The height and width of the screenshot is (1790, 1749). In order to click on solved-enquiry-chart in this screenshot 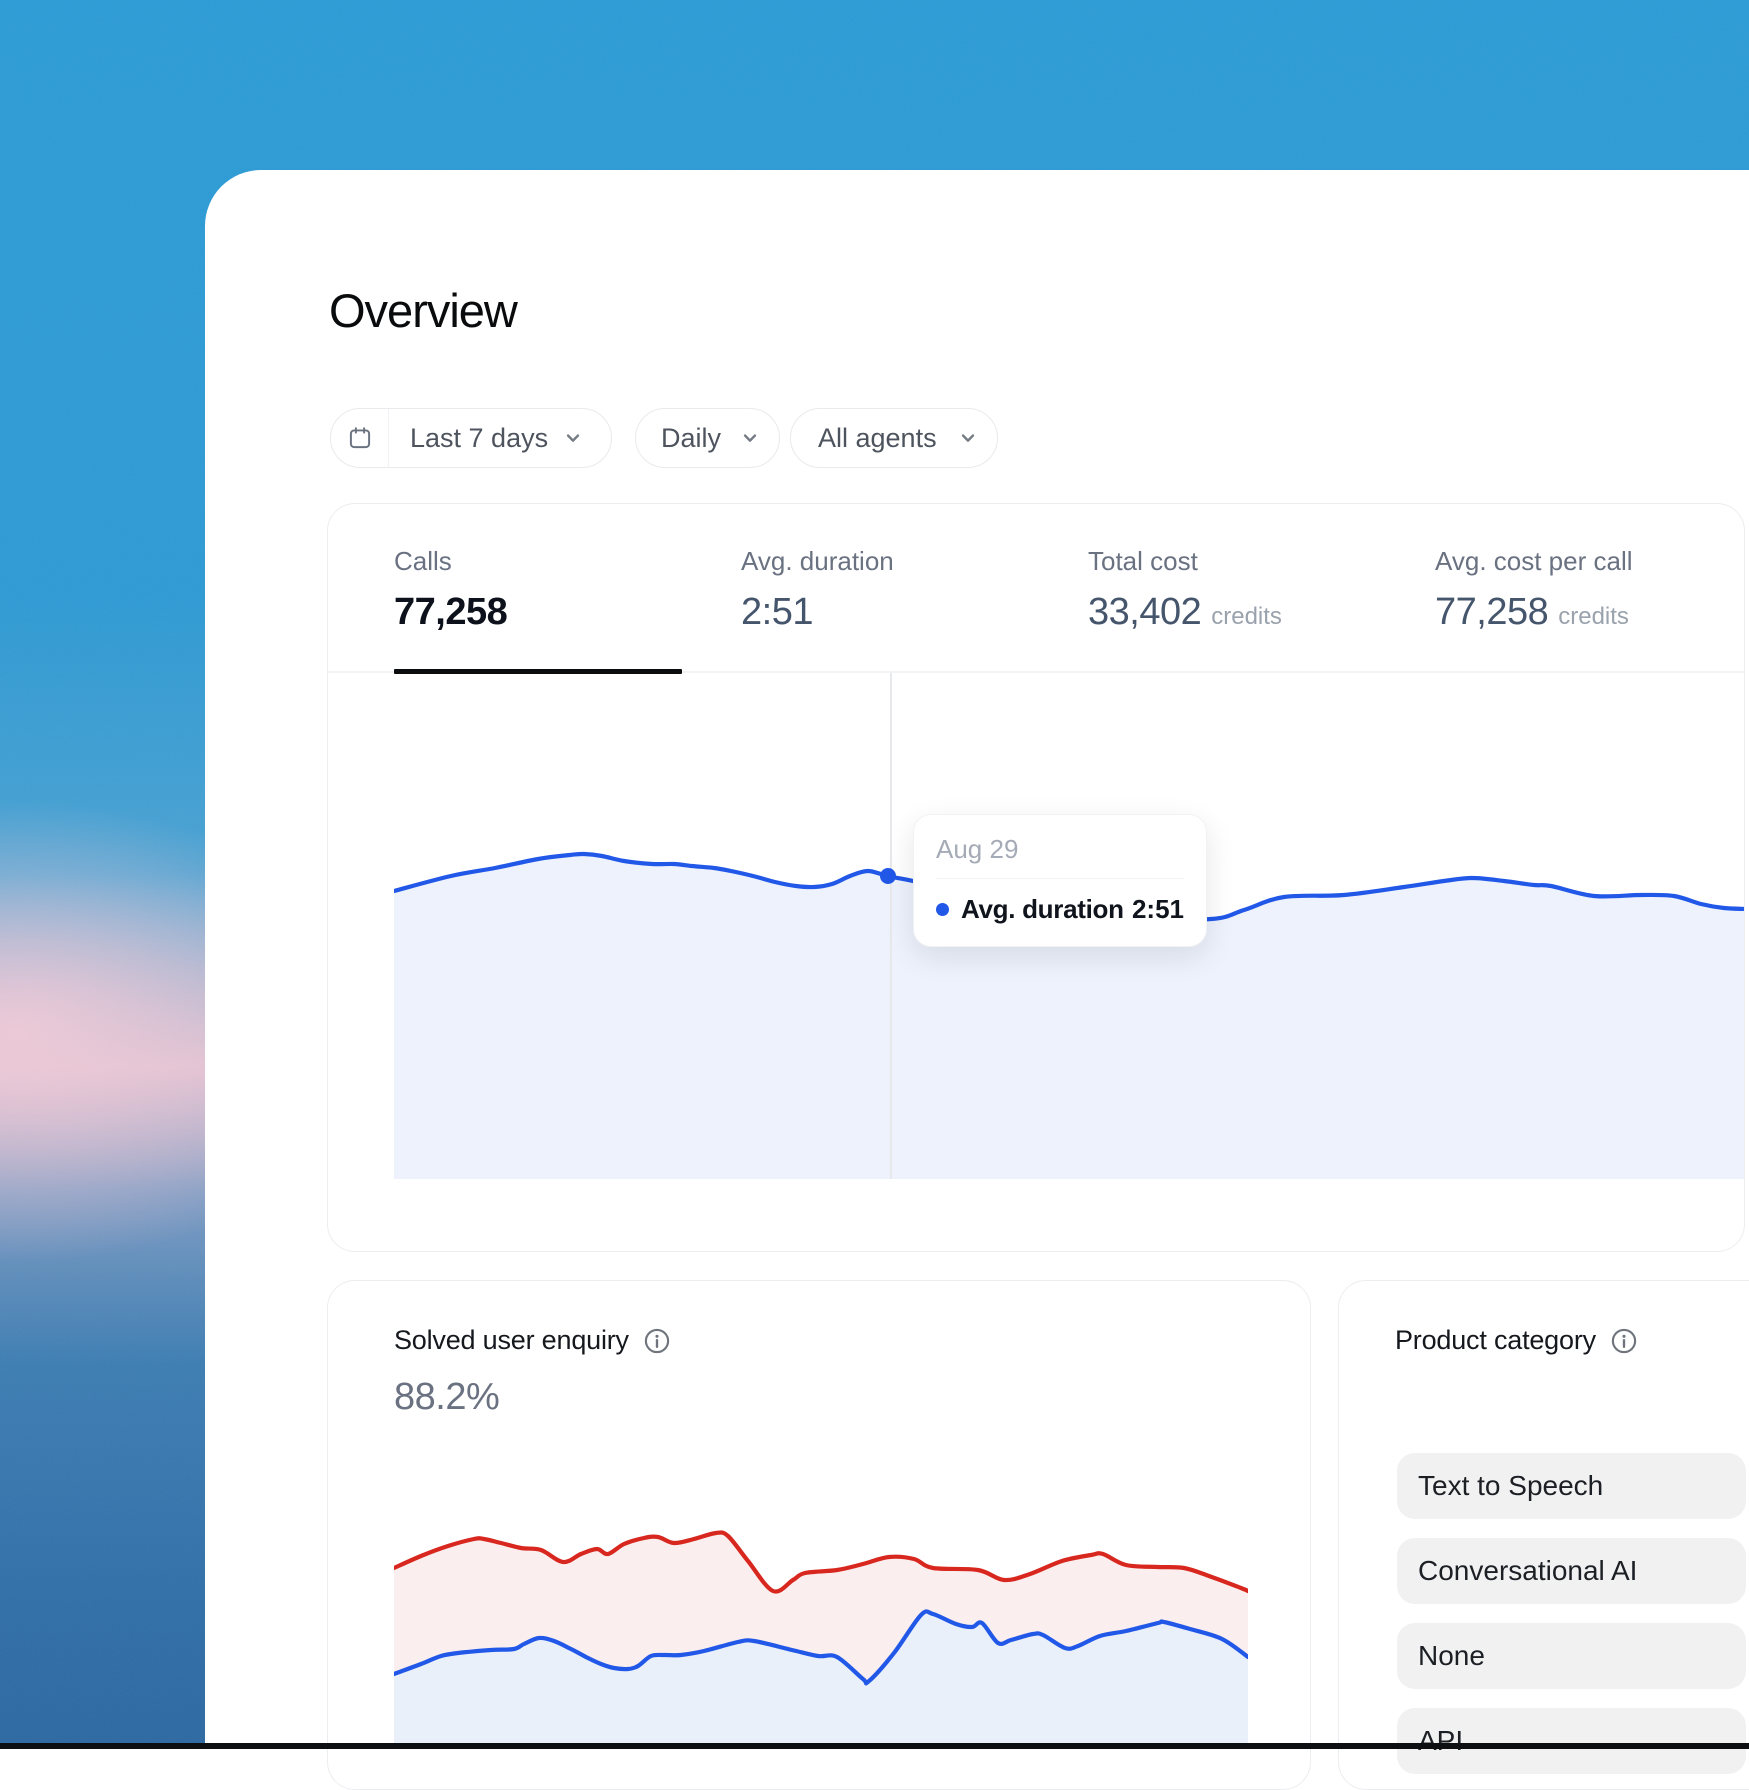, I will do `click(821, 1612)`.